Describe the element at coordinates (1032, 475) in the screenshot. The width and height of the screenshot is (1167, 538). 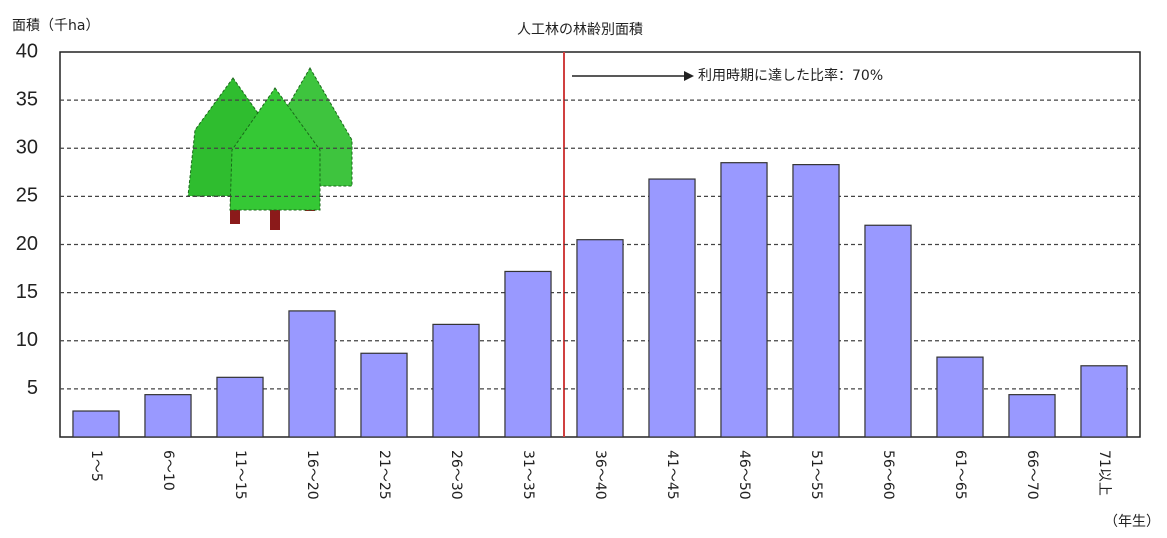
I see `x-tick-label: 66～70` at that location.